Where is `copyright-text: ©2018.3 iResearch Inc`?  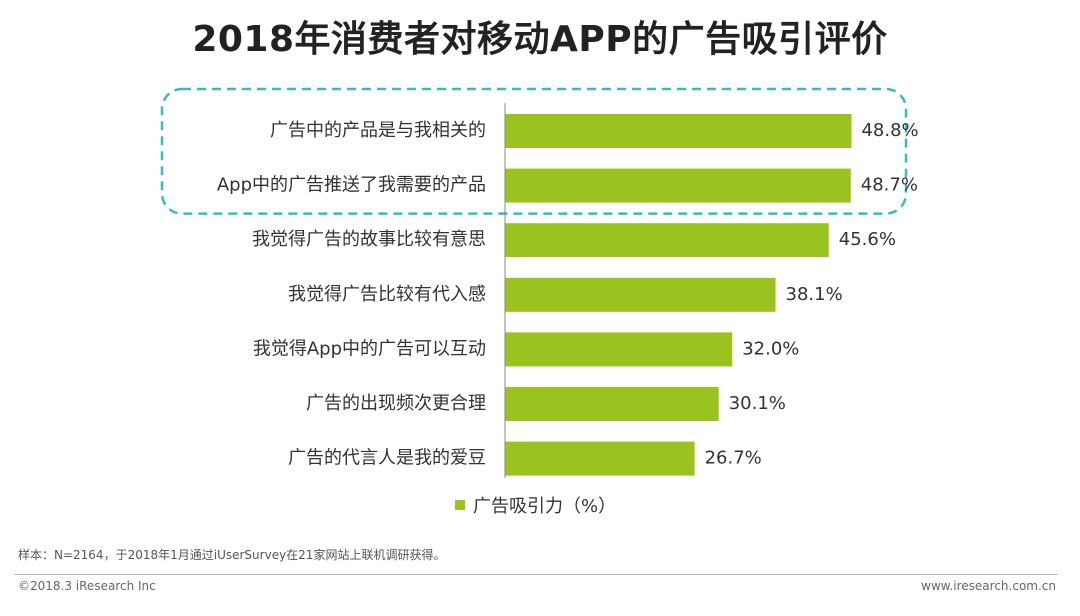
copyright-text: ©2018.3 iResearch Inc is located at coordinates (87, 586).